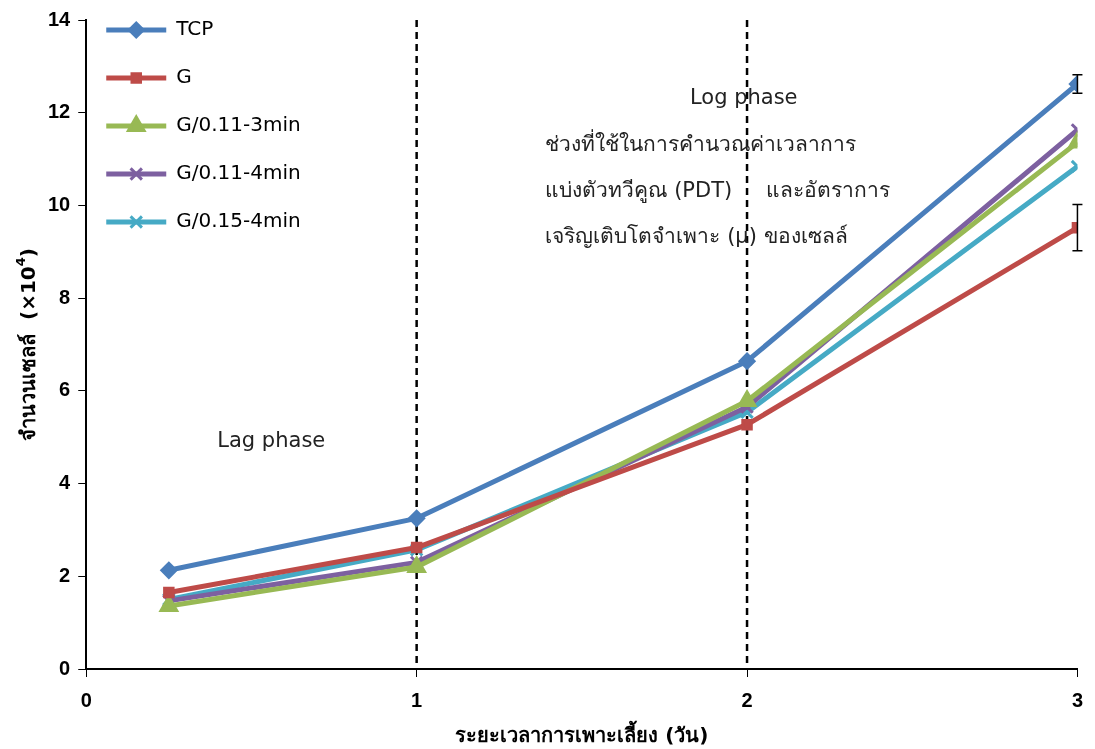 Image resolution: width=1095 pixels, height=749 pixels. Describe the element at coordinates (1077, 699) in the screenshot. I see `x-tick-label: 3` at that location.